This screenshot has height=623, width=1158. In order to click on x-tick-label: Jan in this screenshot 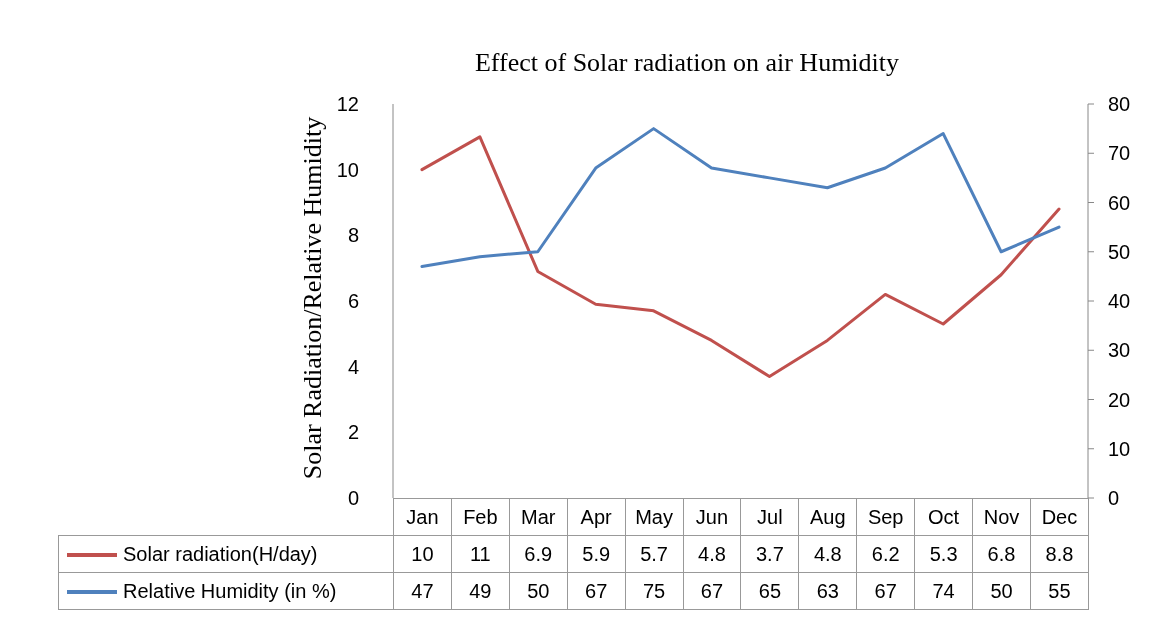, I will do `click(422, 517)`.